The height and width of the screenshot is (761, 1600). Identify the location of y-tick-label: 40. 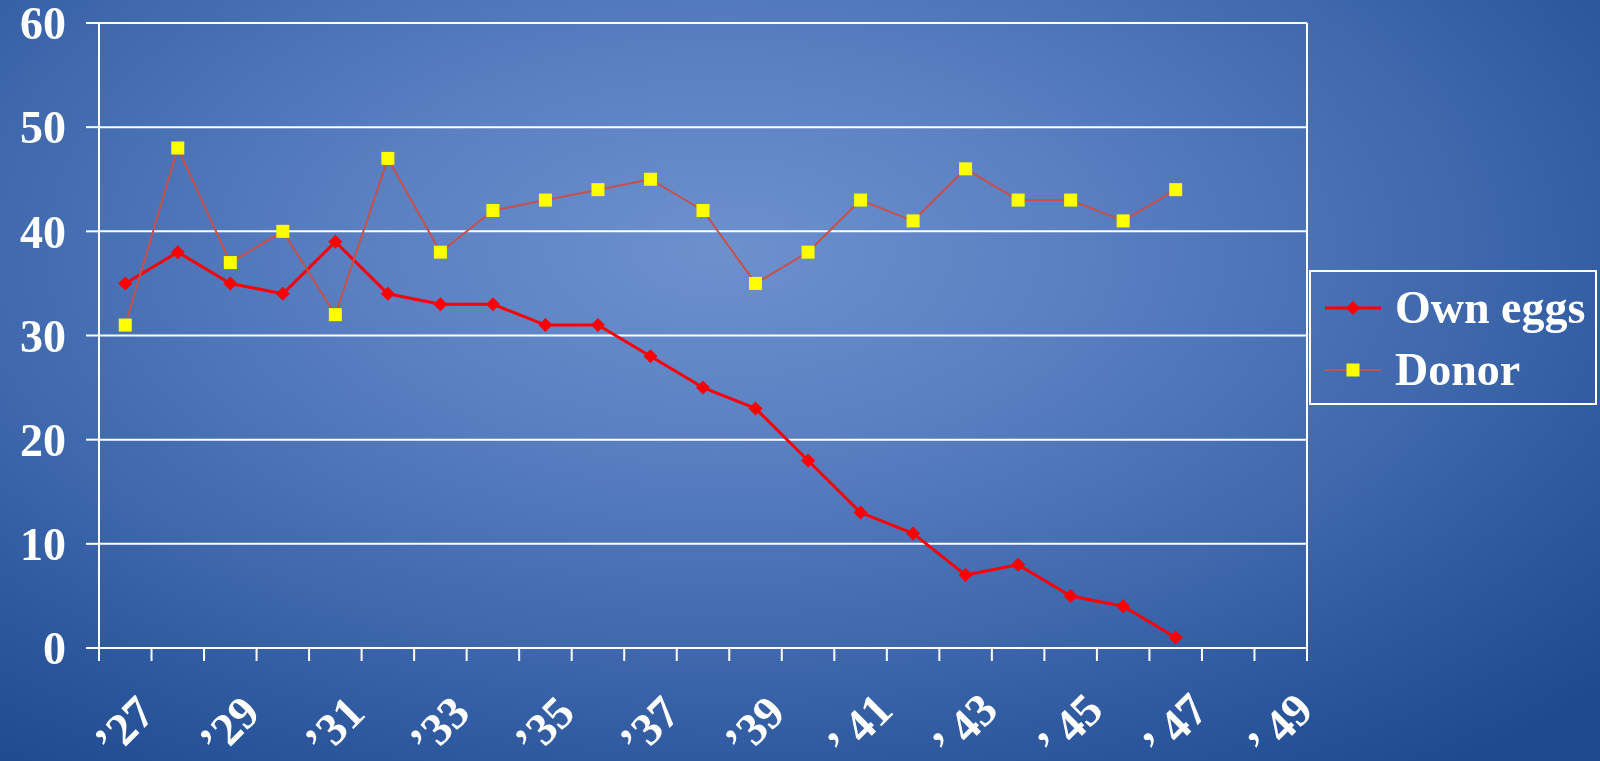
(43, 232).